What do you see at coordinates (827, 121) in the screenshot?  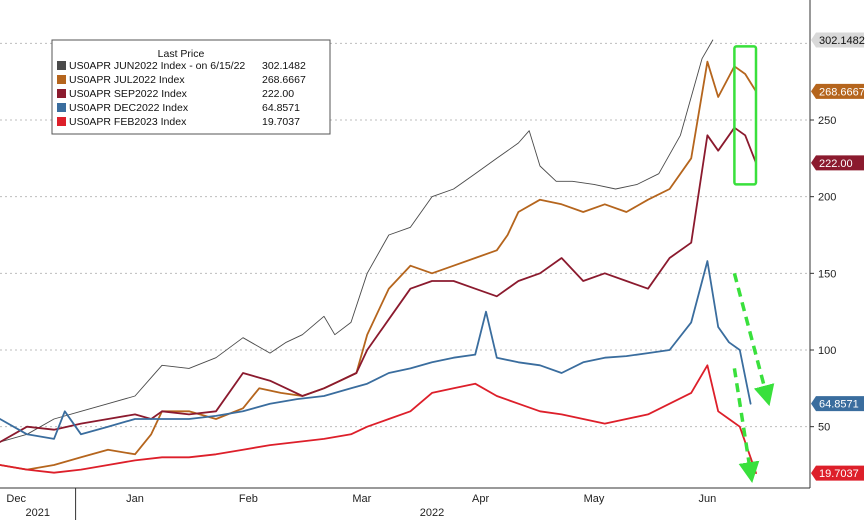 I see `y-tick-label: 250` at bounding box center [827, 121].